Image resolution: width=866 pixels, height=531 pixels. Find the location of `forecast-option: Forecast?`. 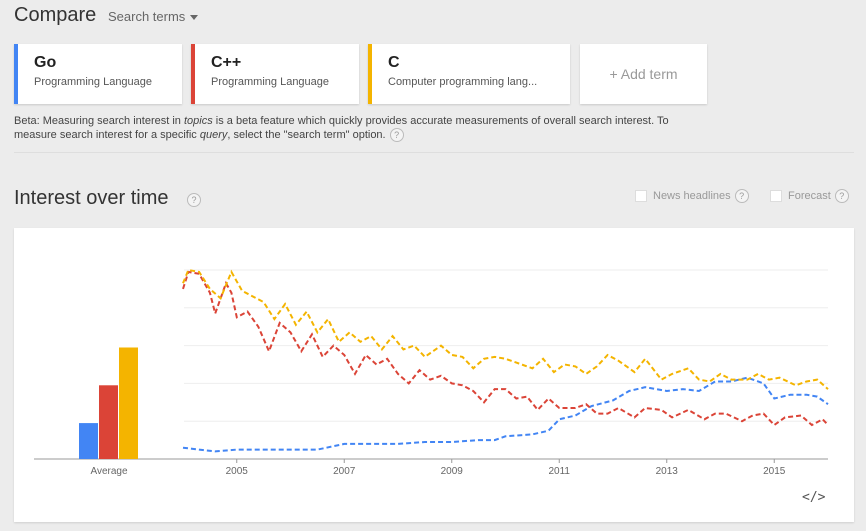

forecast-option: Forecast? is located at coordinates (809, 196).